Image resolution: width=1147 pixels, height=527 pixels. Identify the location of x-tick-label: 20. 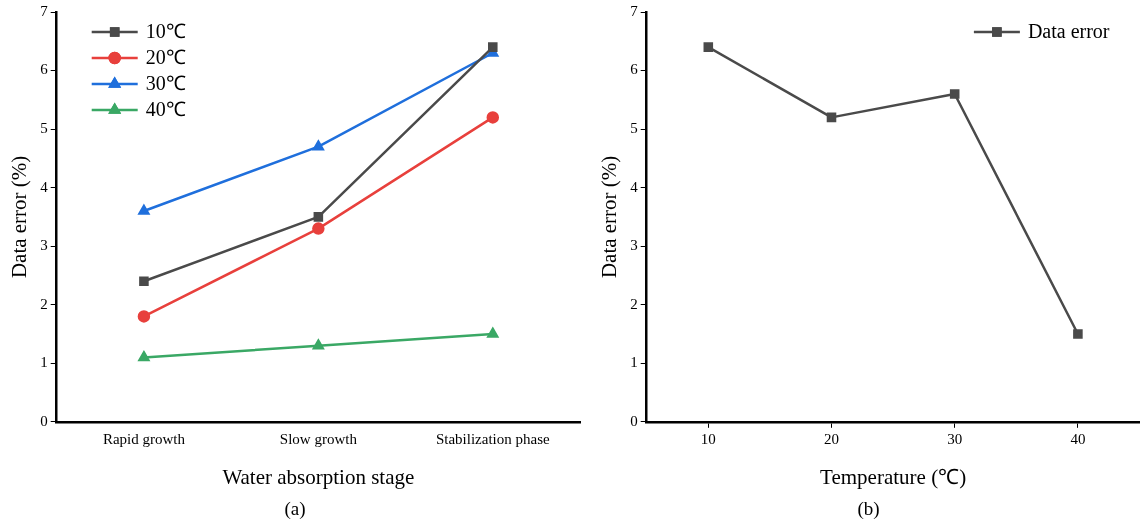
(831, 438).